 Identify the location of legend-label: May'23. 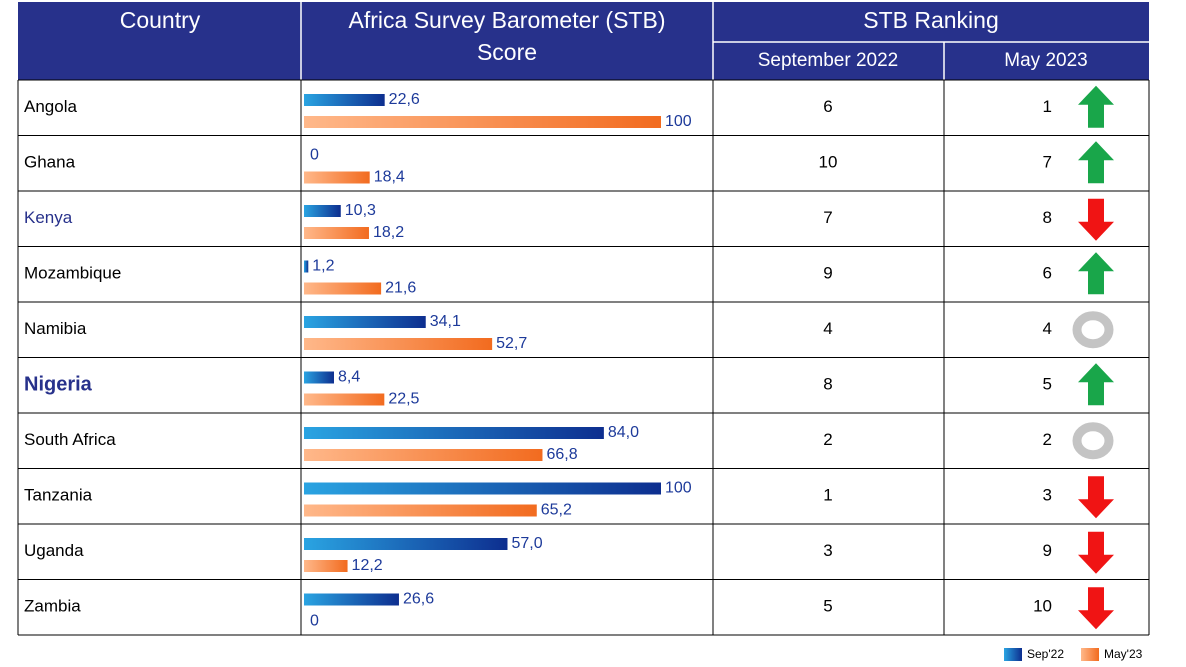
(1123, 654).